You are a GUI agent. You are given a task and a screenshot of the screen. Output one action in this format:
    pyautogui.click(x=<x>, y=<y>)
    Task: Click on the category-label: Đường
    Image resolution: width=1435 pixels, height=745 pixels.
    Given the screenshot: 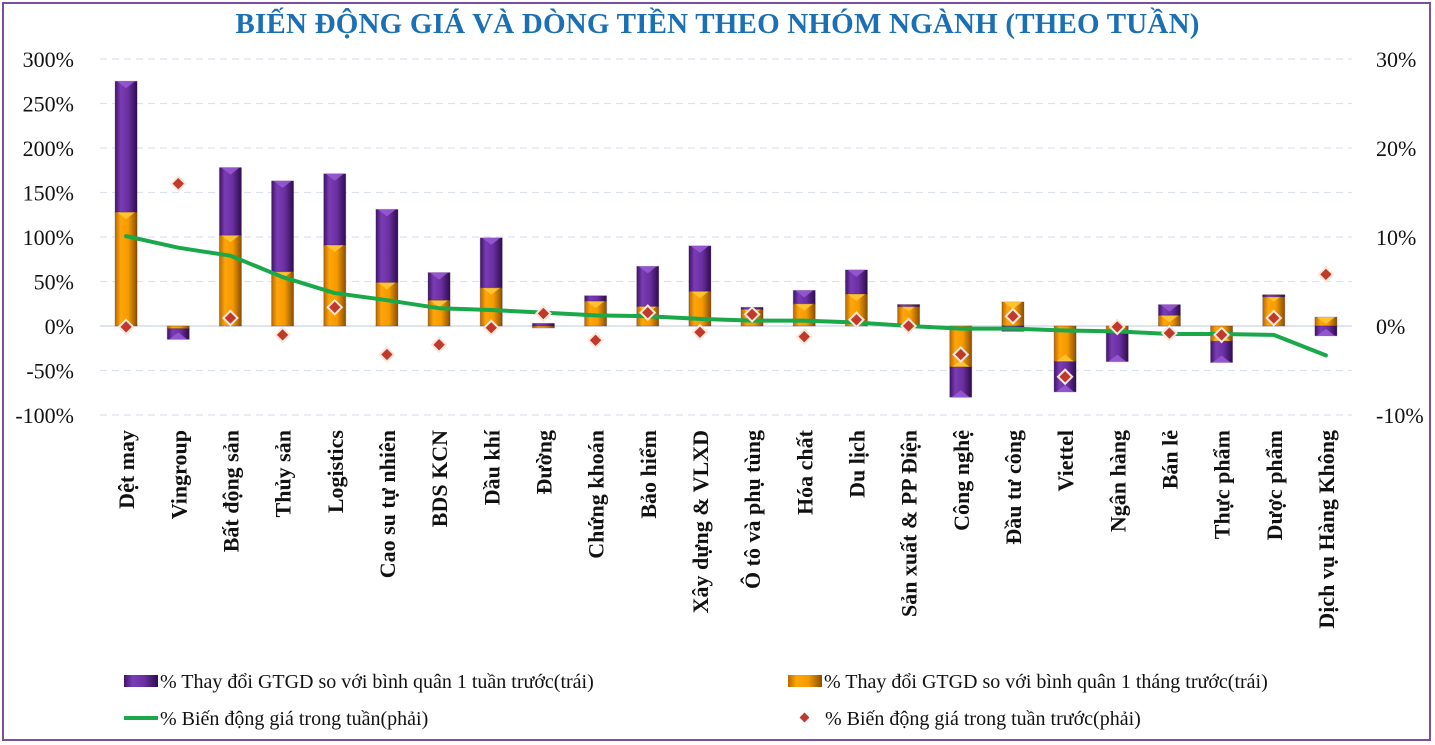 What is the action you would take?
    pyautogui.click(x=543, y=462)
    